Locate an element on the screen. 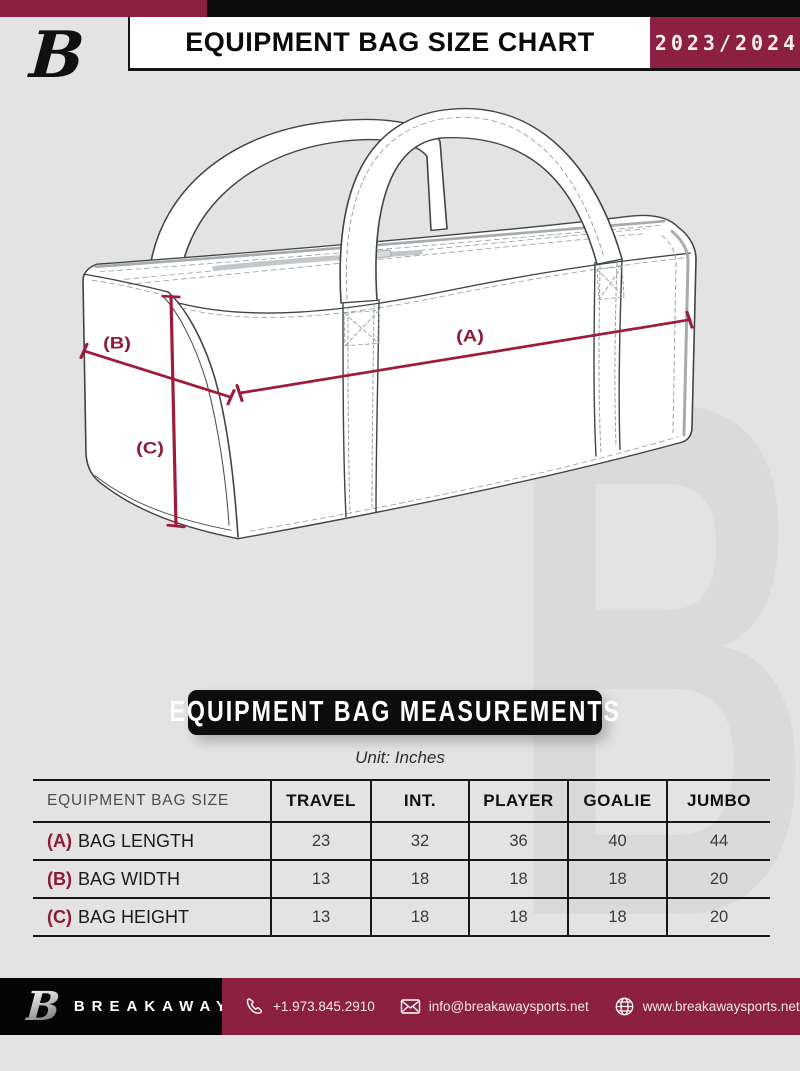 This screenshot has height=1071, width=800. dimension-line-b is located at coordinates (157, 374).